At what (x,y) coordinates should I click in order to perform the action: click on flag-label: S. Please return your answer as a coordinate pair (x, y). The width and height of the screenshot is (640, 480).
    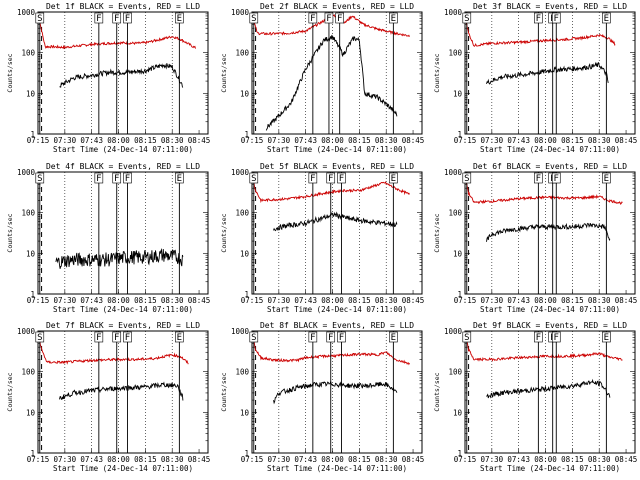
    Looking at the image, I should click on (39, 179).